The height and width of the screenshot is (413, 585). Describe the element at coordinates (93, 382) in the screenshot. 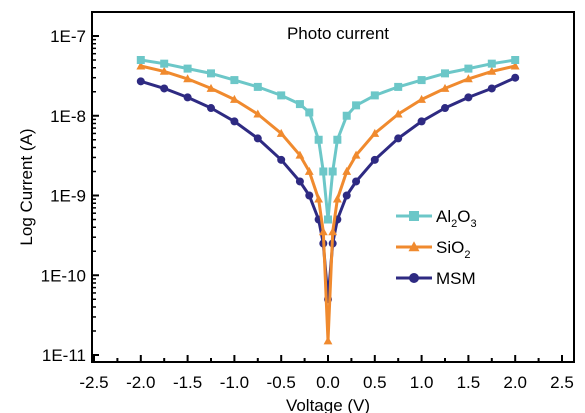

I see `x-tick-label: -2.5` at that location.